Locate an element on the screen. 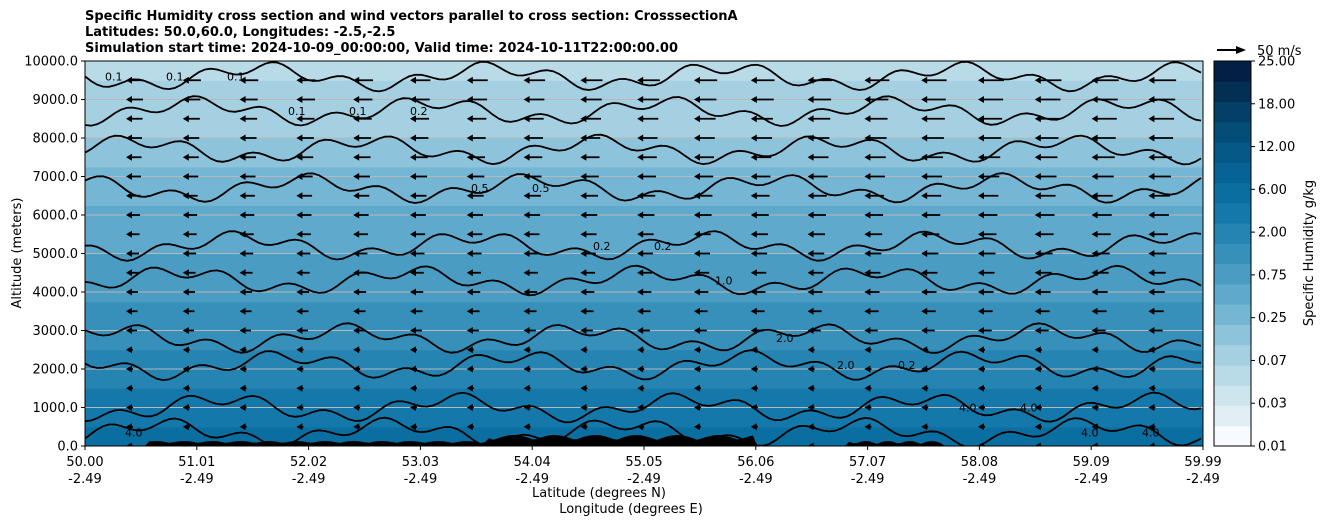  contour-line is located at coordinates (643, 365).